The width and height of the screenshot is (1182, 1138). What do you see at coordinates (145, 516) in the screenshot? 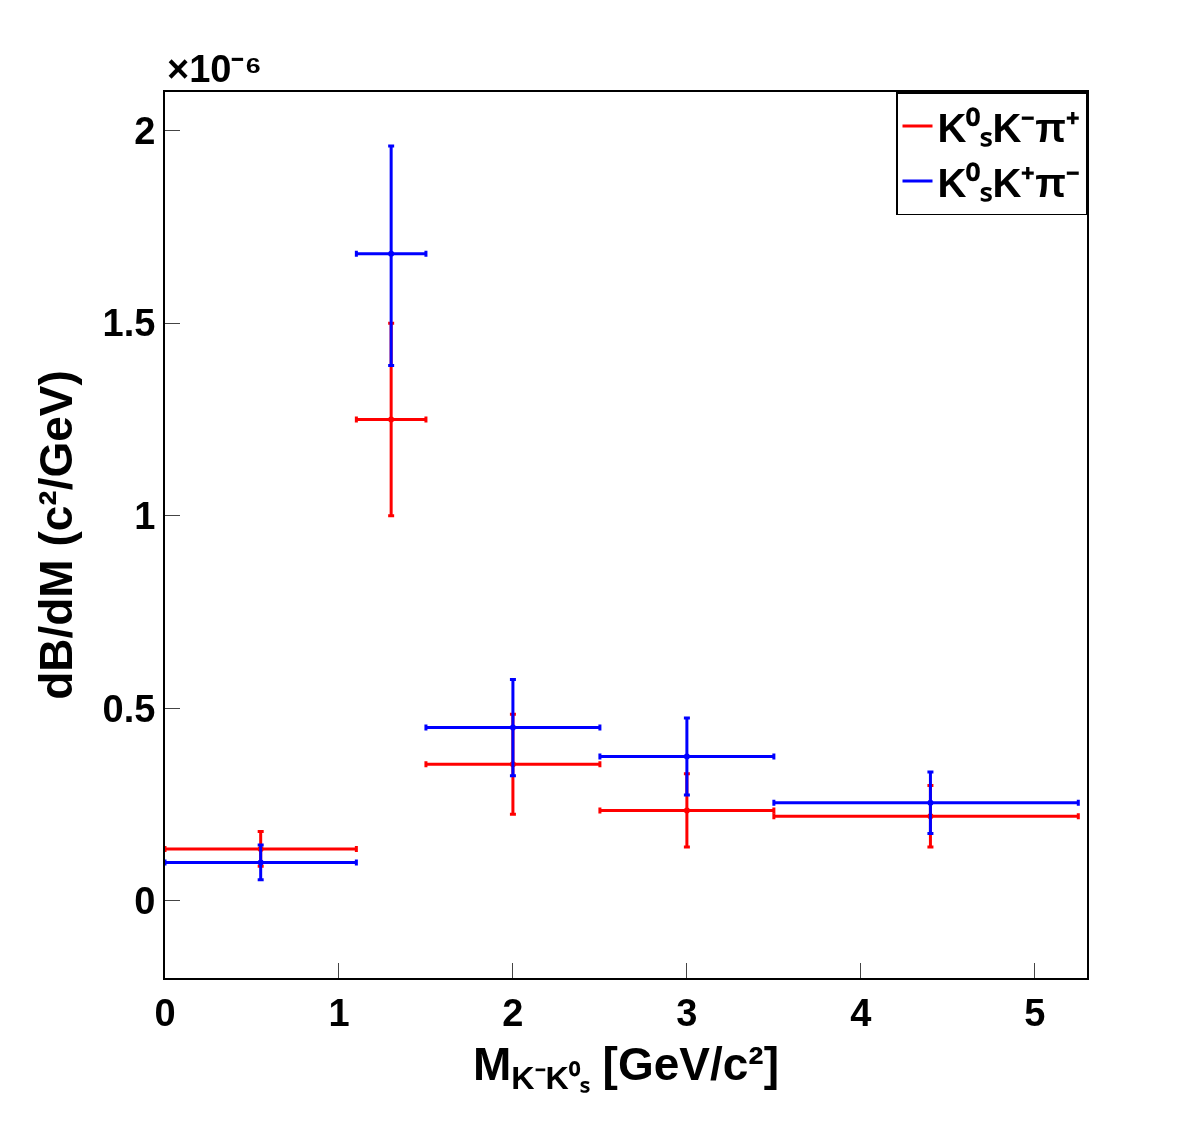
I see `y-tick-label: 1` at bounding box center [145, 516].